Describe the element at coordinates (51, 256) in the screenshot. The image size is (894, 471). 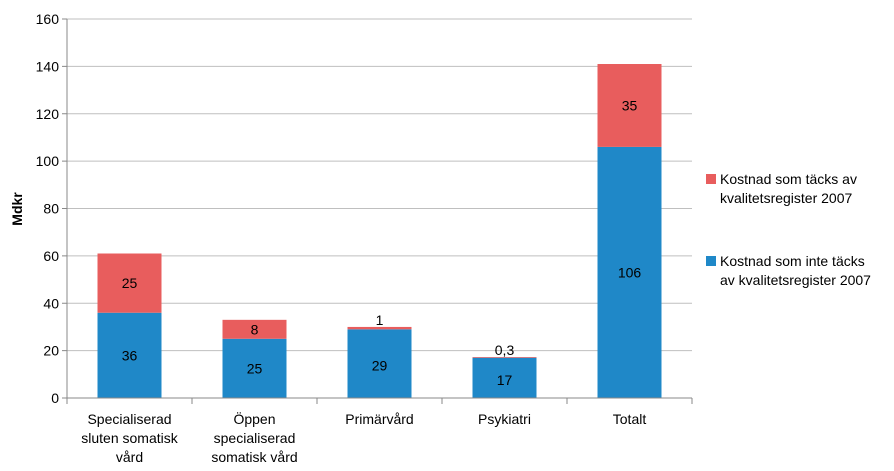
I see `y-tick-label: 60` at that location.